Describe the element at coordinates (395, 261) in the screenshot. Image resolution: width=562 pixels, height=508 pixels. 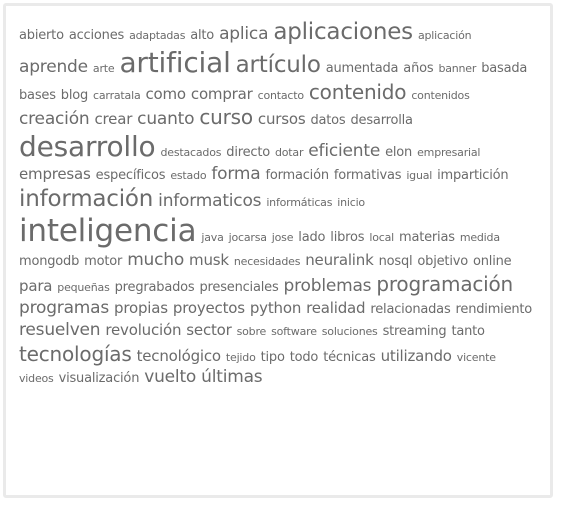
I see `tag-link: nosql` at that location.